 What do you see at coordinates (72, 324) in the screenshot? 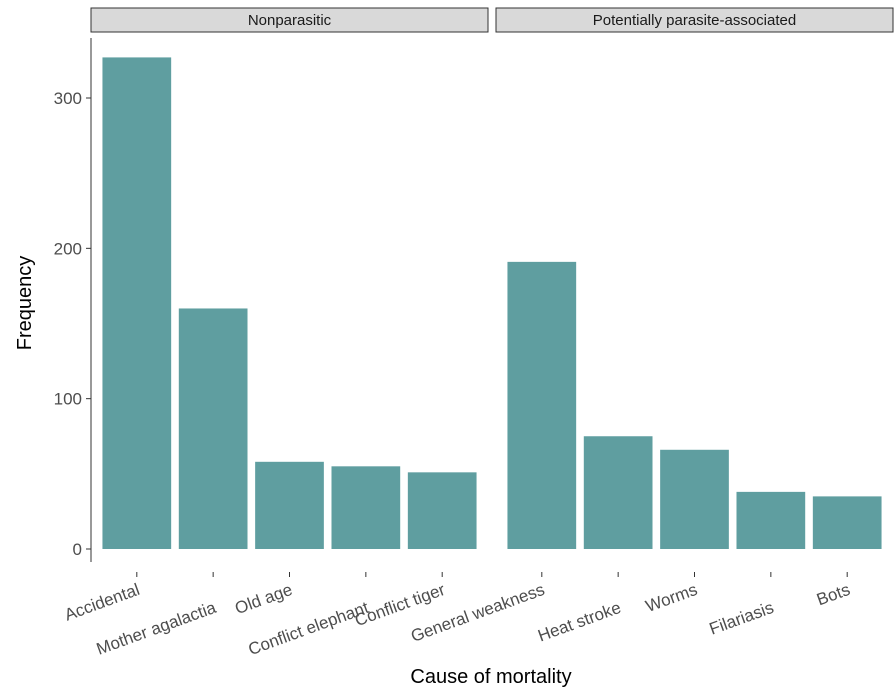
I see `y-axis-ticks: 0 100 200 300` at bounding box center [72, 324].